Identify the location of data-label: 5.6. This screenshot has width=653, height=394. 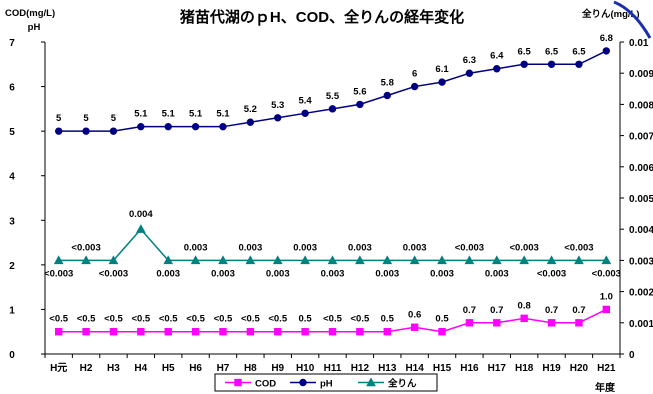
(359, 91).